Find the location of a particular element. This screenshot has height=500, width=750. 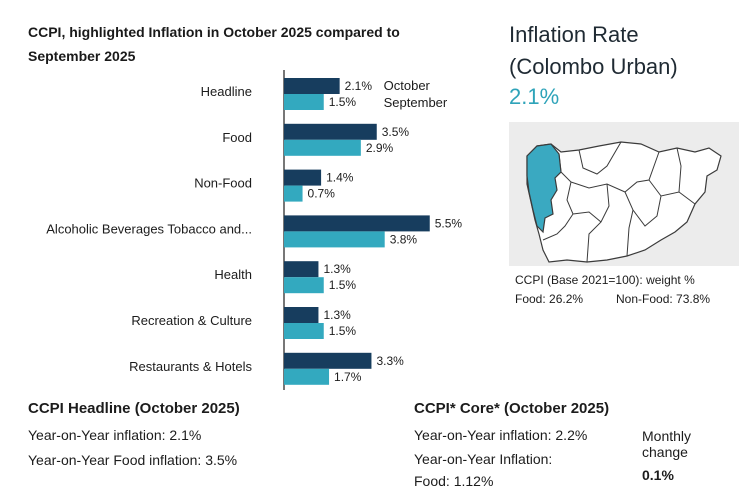

inflation-rate-title: Inflation Rate (Colombo Urban) is located at coordinates (593, 50).